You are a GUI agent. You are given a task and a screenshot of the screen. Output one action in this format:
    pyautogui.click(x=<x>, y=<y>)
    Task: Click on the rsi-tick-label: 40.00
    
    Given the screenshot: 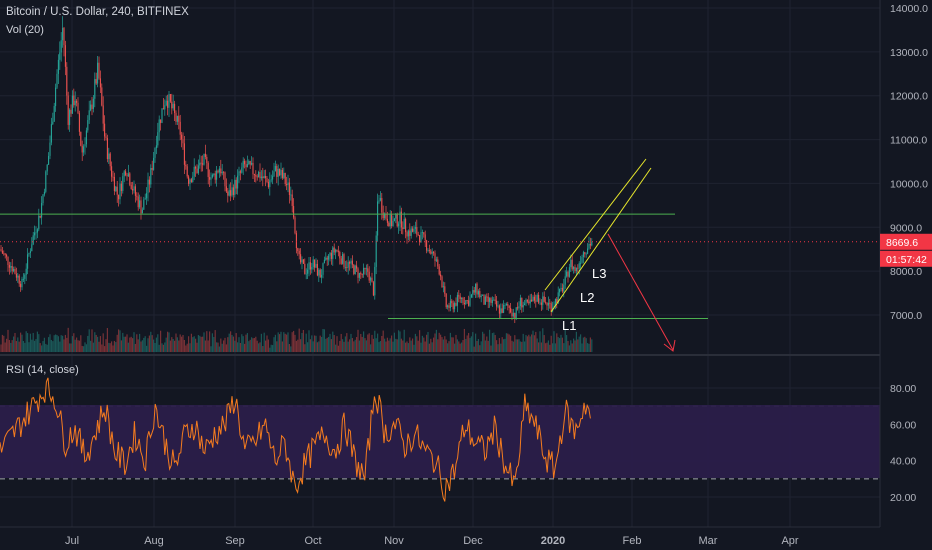 What is the action you would take?
    pyautogui.click(x=903, y=462)
    